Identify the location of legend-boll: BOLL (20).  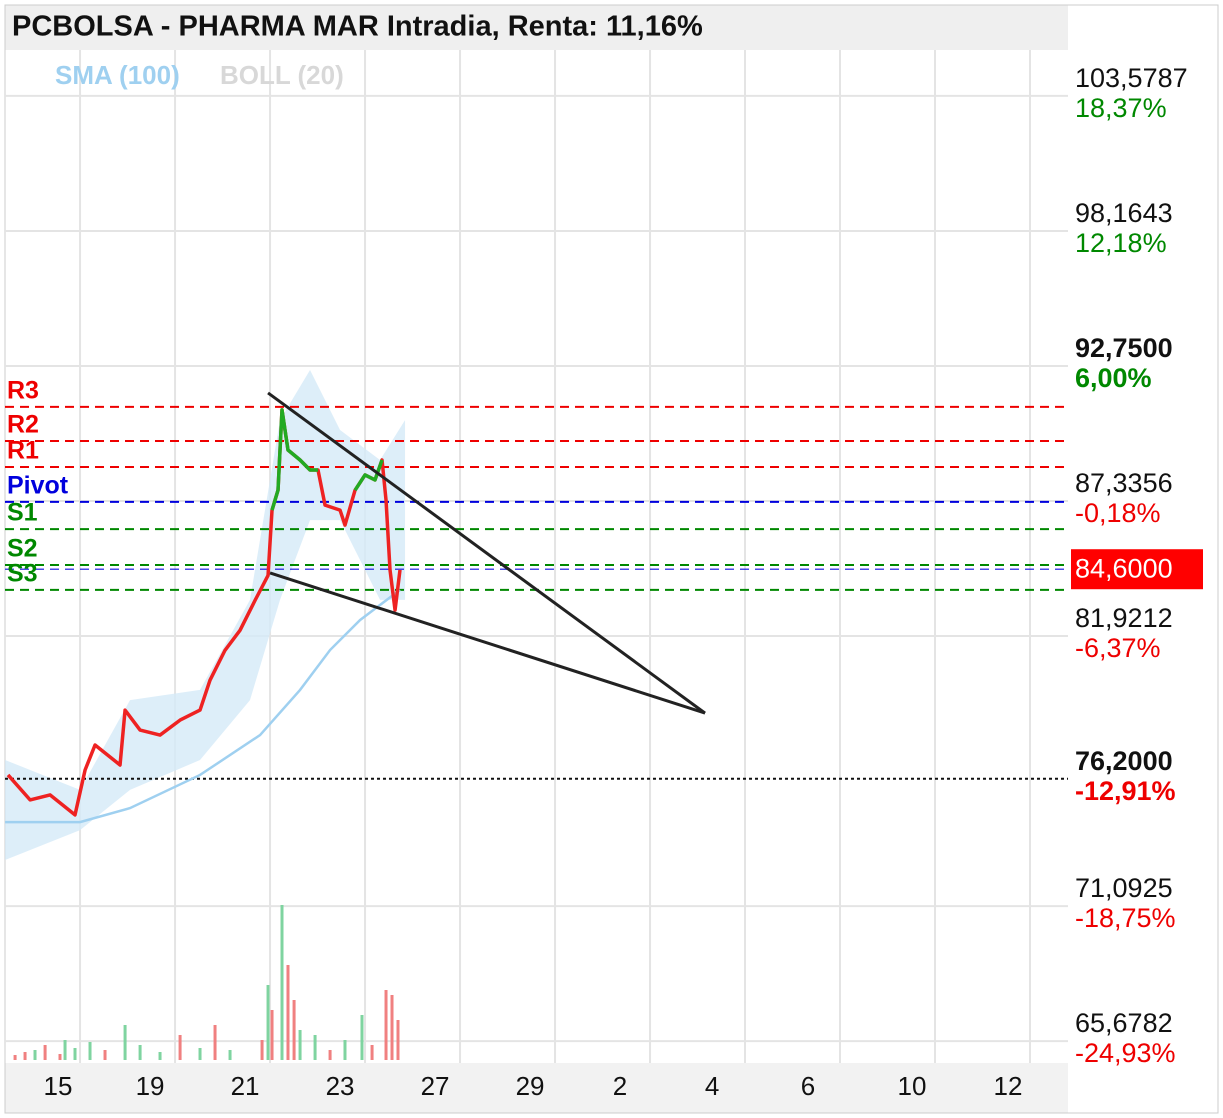
(282, 75).